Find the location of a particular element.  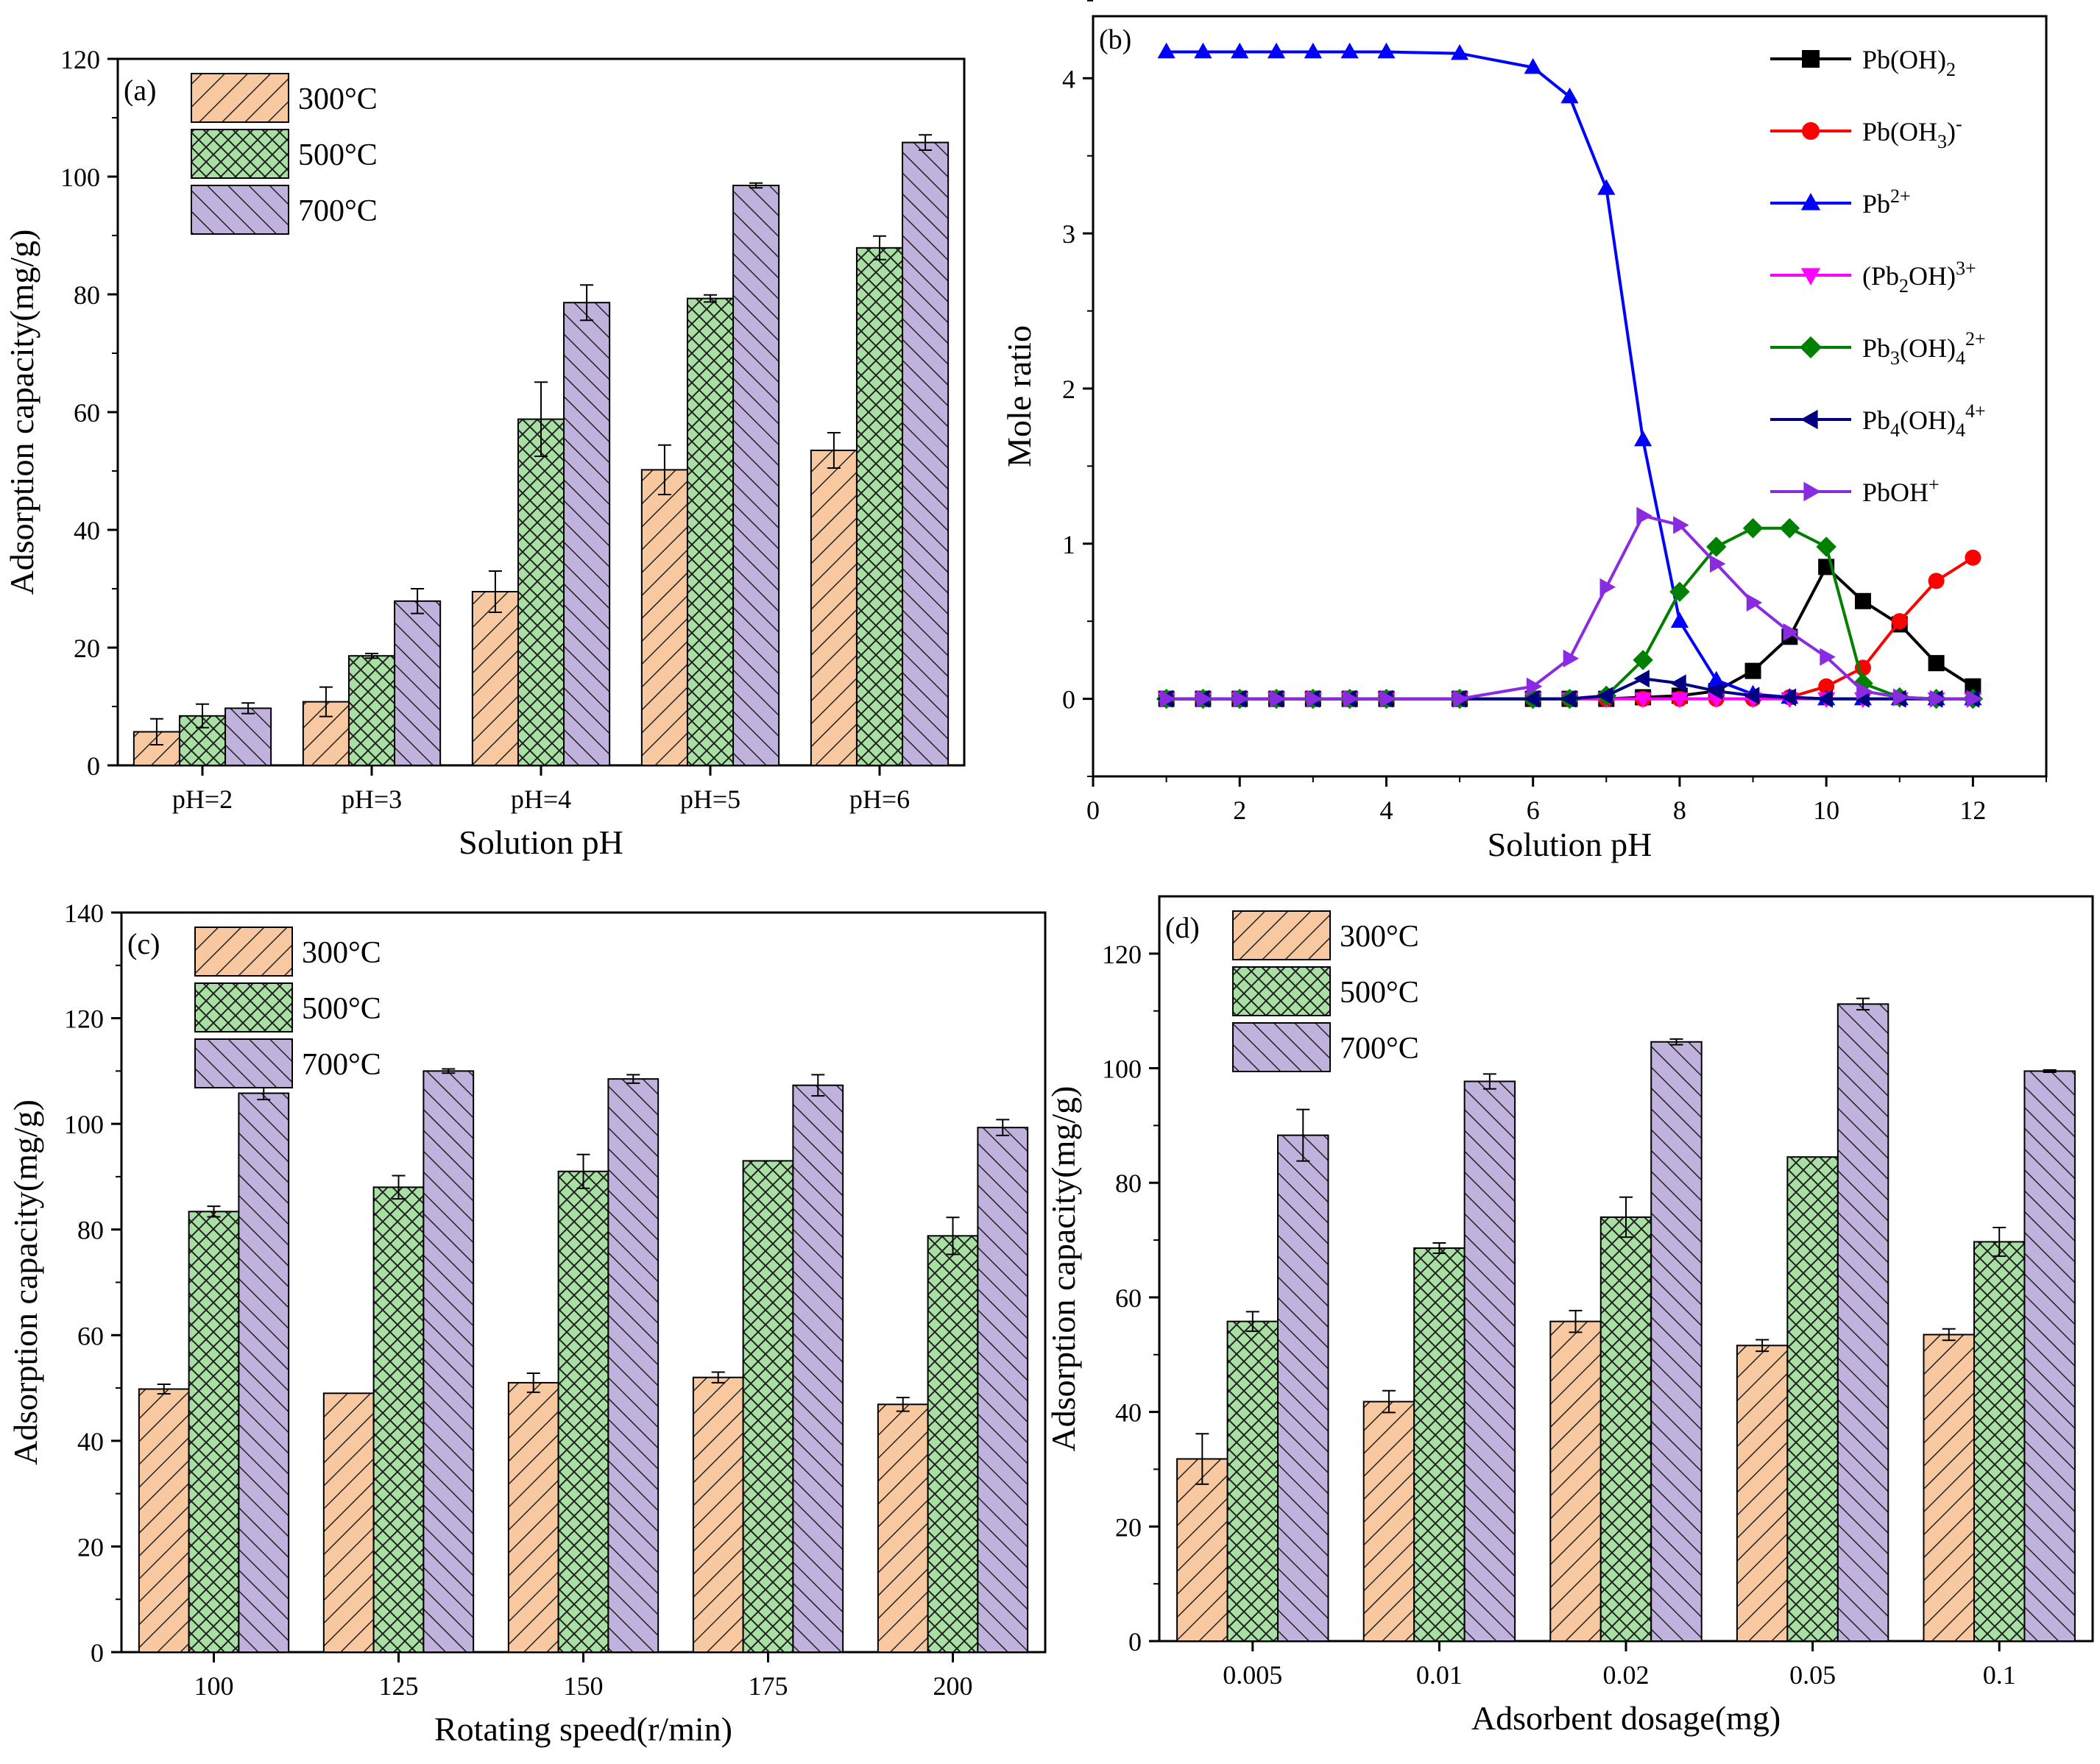

legend-text: Pb(OH) is located at coordinates (1904, 59).